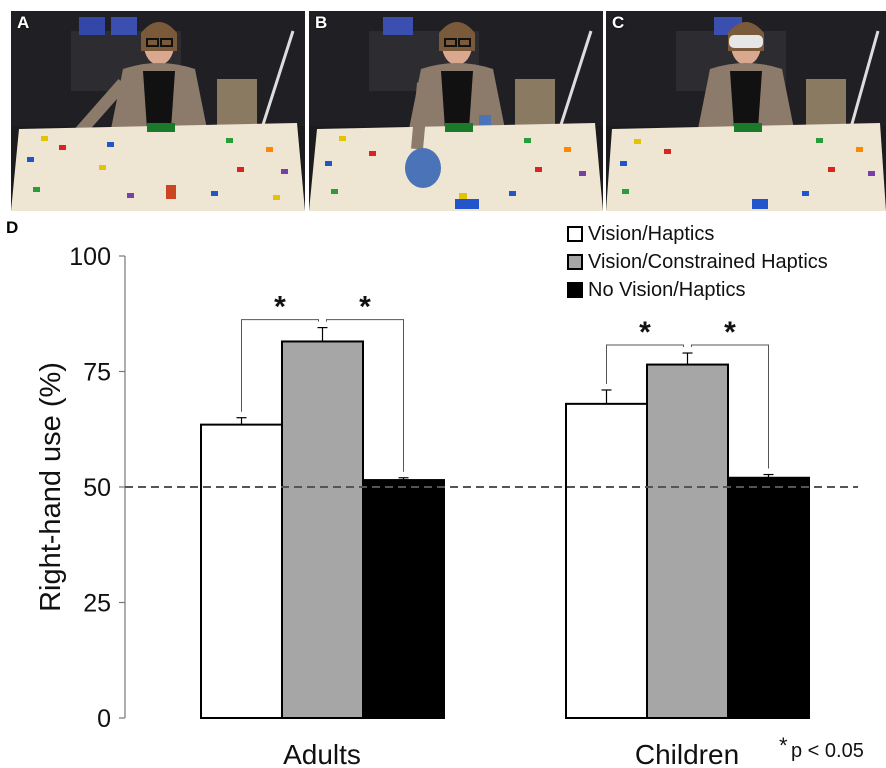 Image resolution: width=886 pixels, height=768 pixels. What do you see at coordinates (51, 487) in the screenshot?
I see `y-axis-label: Right-hand use (%)` at bounding box center [51, 487].